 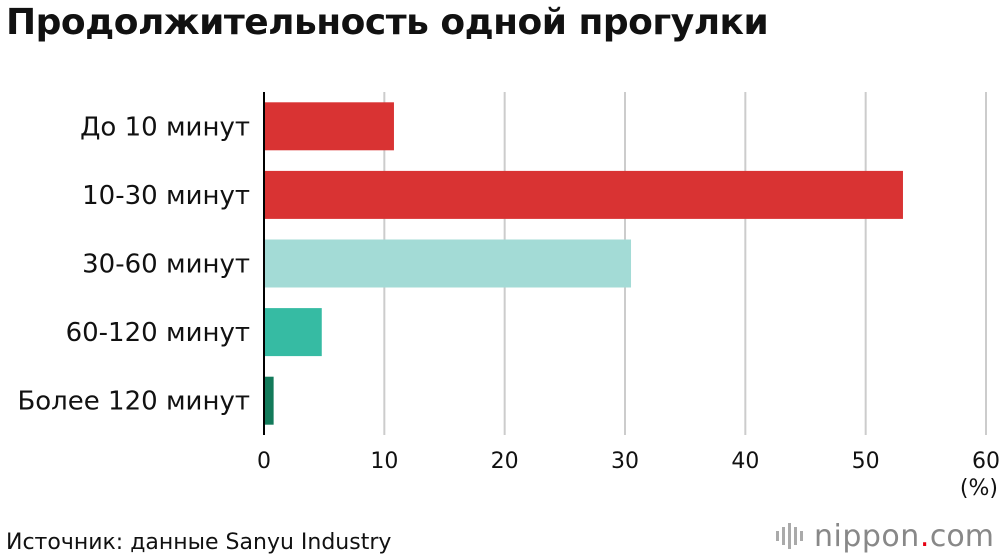 What do you see at coordinates (961, 536) in the screenshot?
I see `brand-tld: com` at bounding box center [961, 536].